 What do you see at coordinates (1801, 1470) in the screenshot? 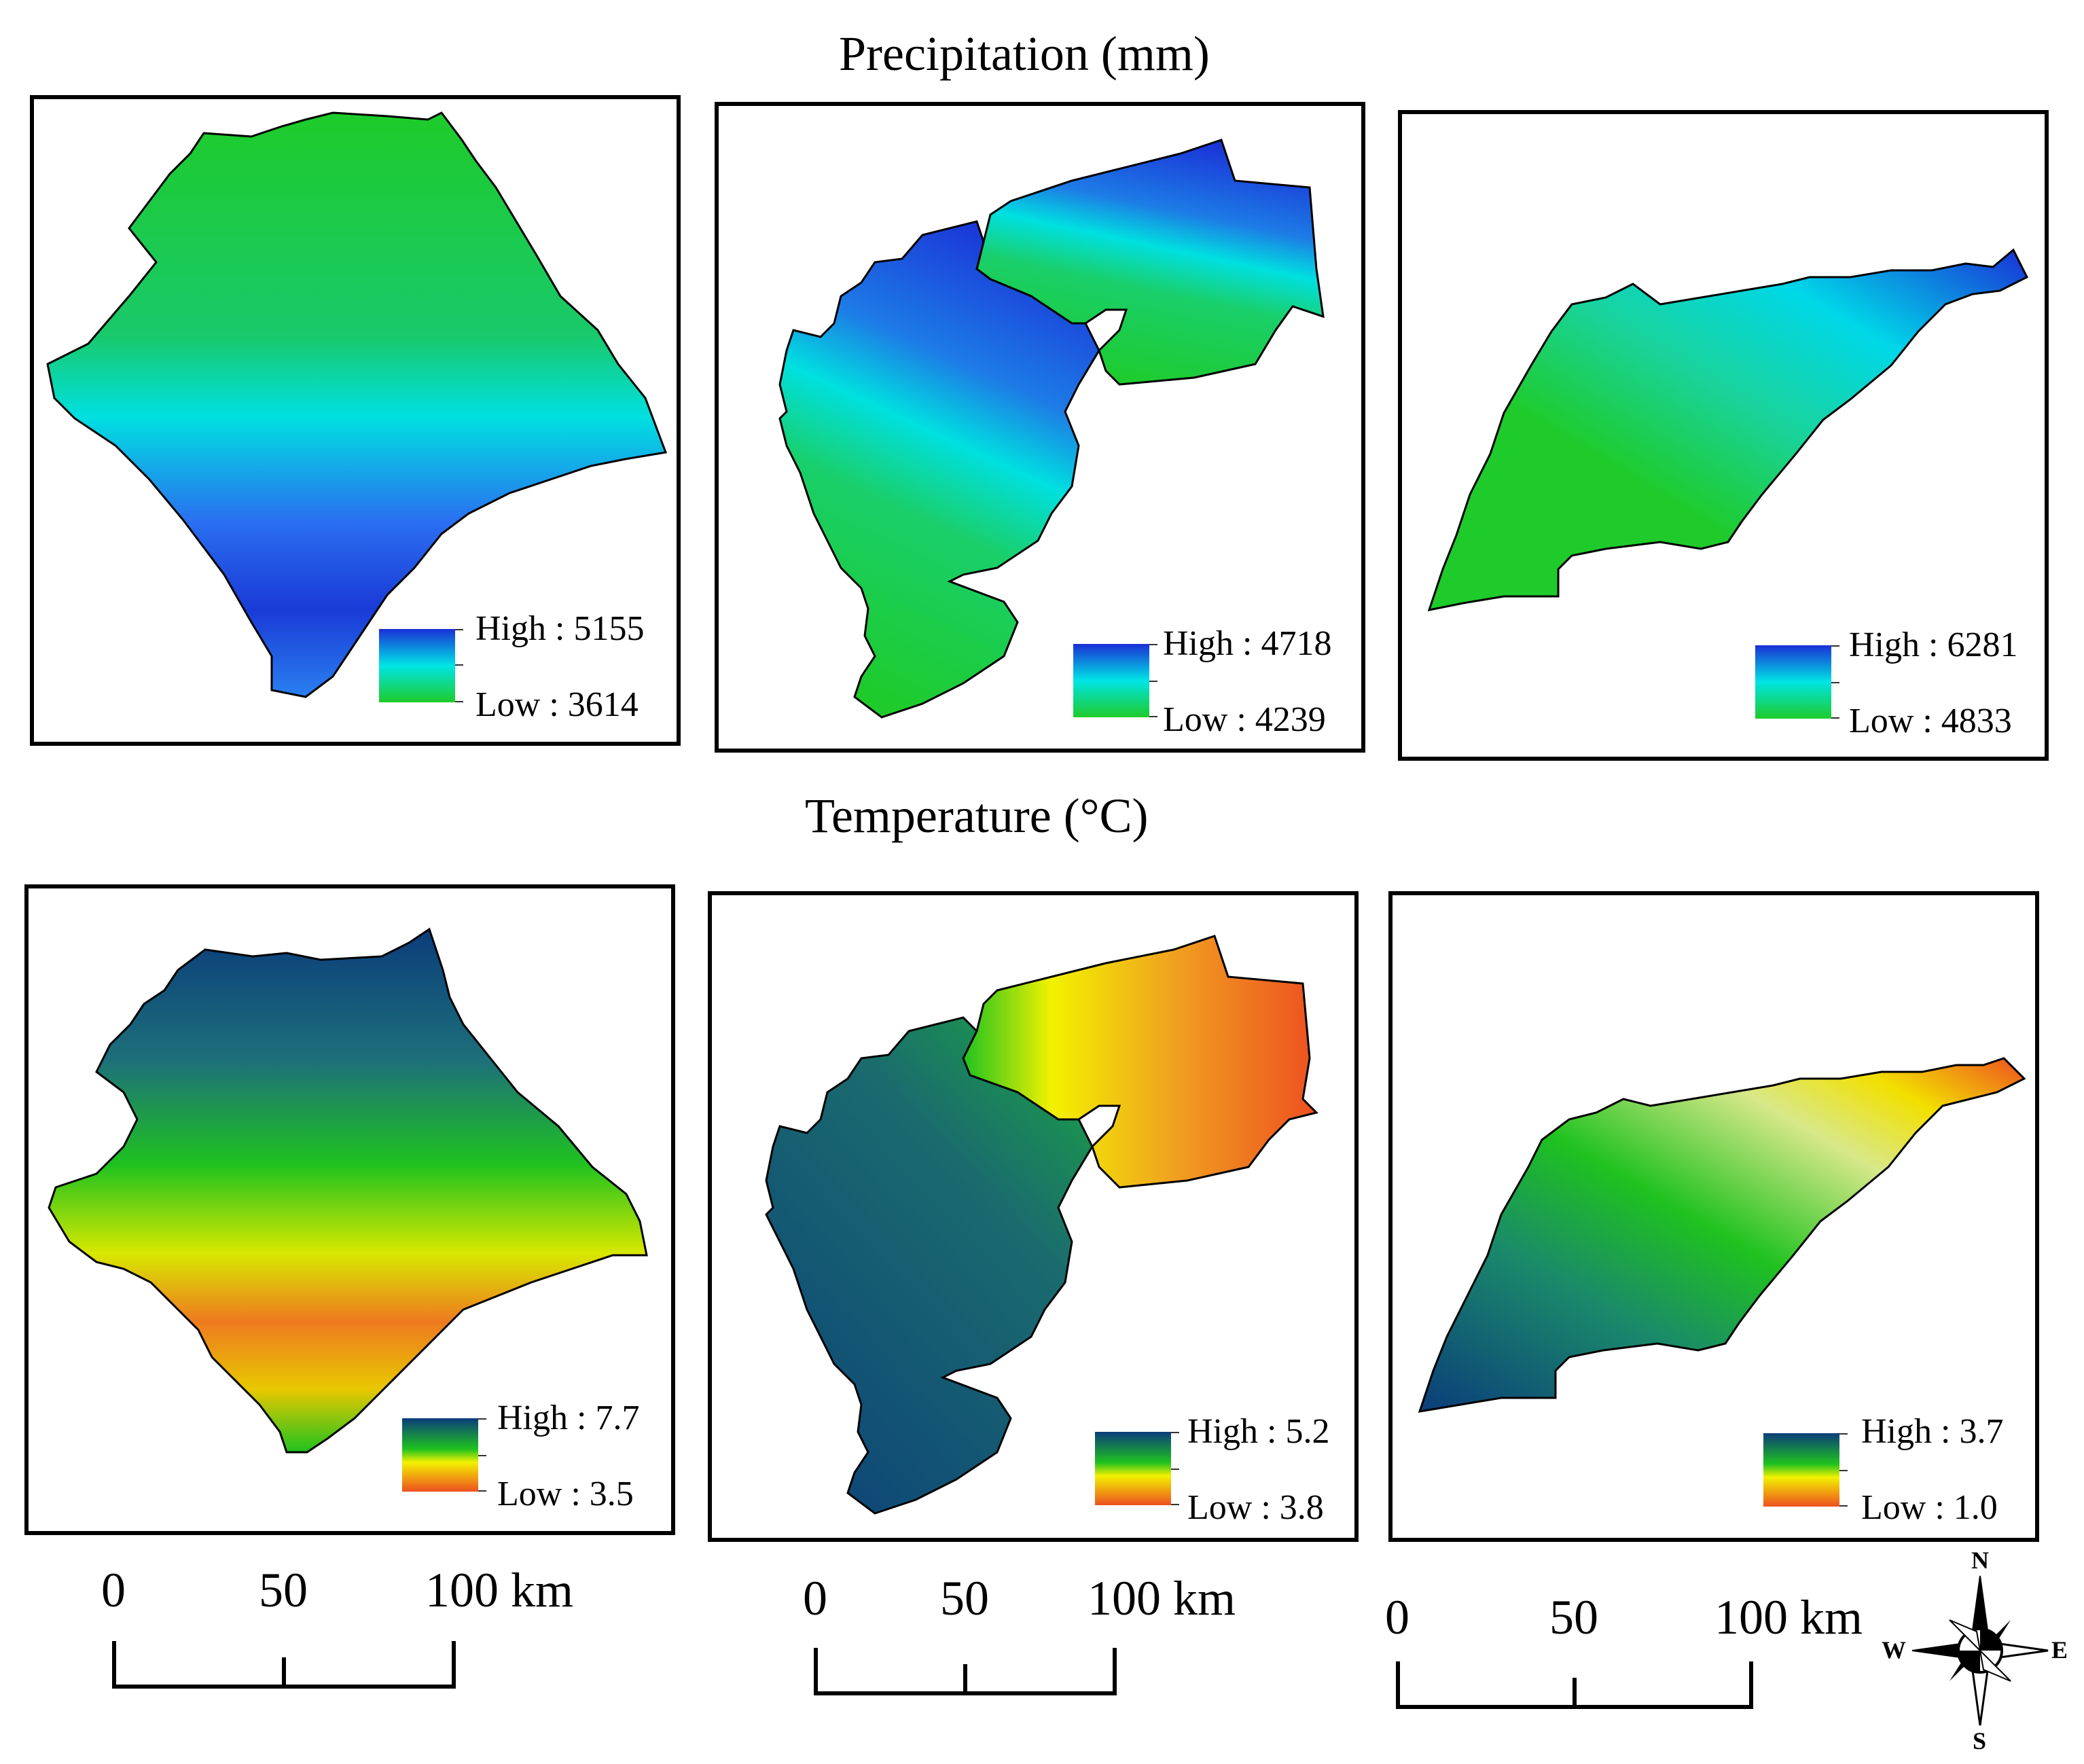
I see `temp-legend-3-bar` at bounding box center [1801, 1470].